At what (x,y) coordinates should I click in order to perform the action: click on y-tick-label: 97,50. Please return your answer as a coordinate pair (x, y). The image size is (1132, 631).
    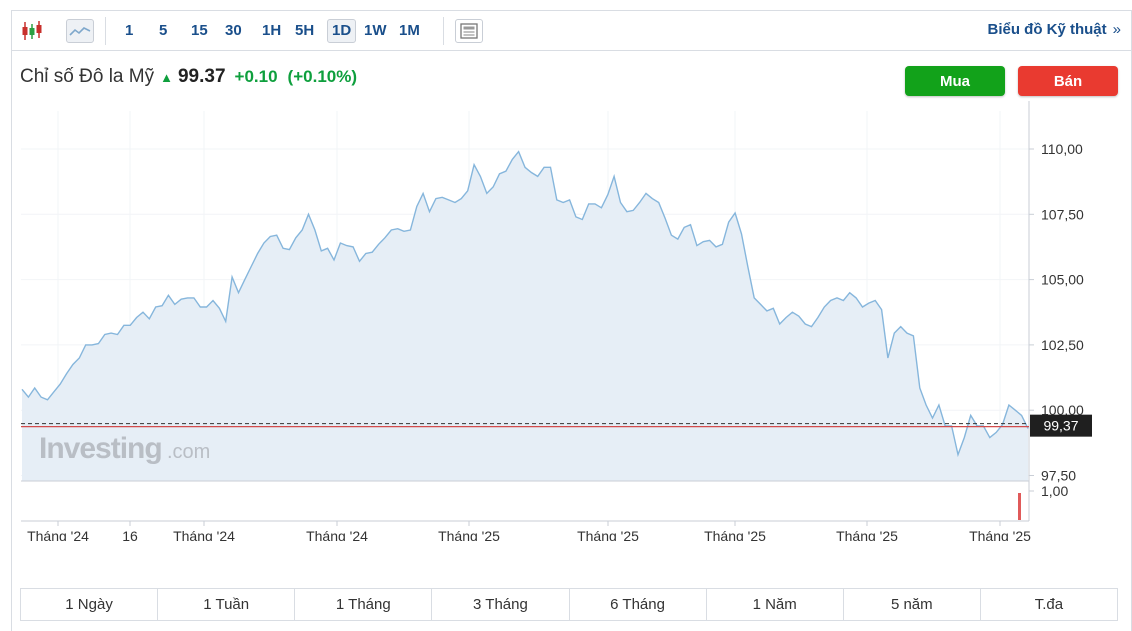
    Looking at the image, I should click on (1058, 476).